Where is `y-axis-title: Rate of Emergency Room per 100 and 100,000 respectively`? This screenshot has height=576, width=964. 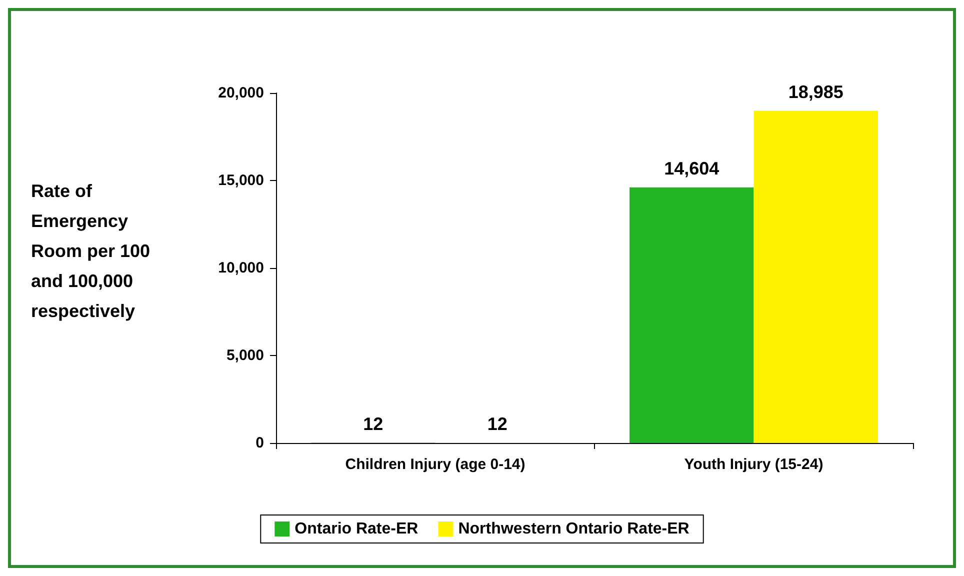 y-axis-title: Rate of Emergency Room per 100 and 100,000 respectively is located at coordinates (93, 251).